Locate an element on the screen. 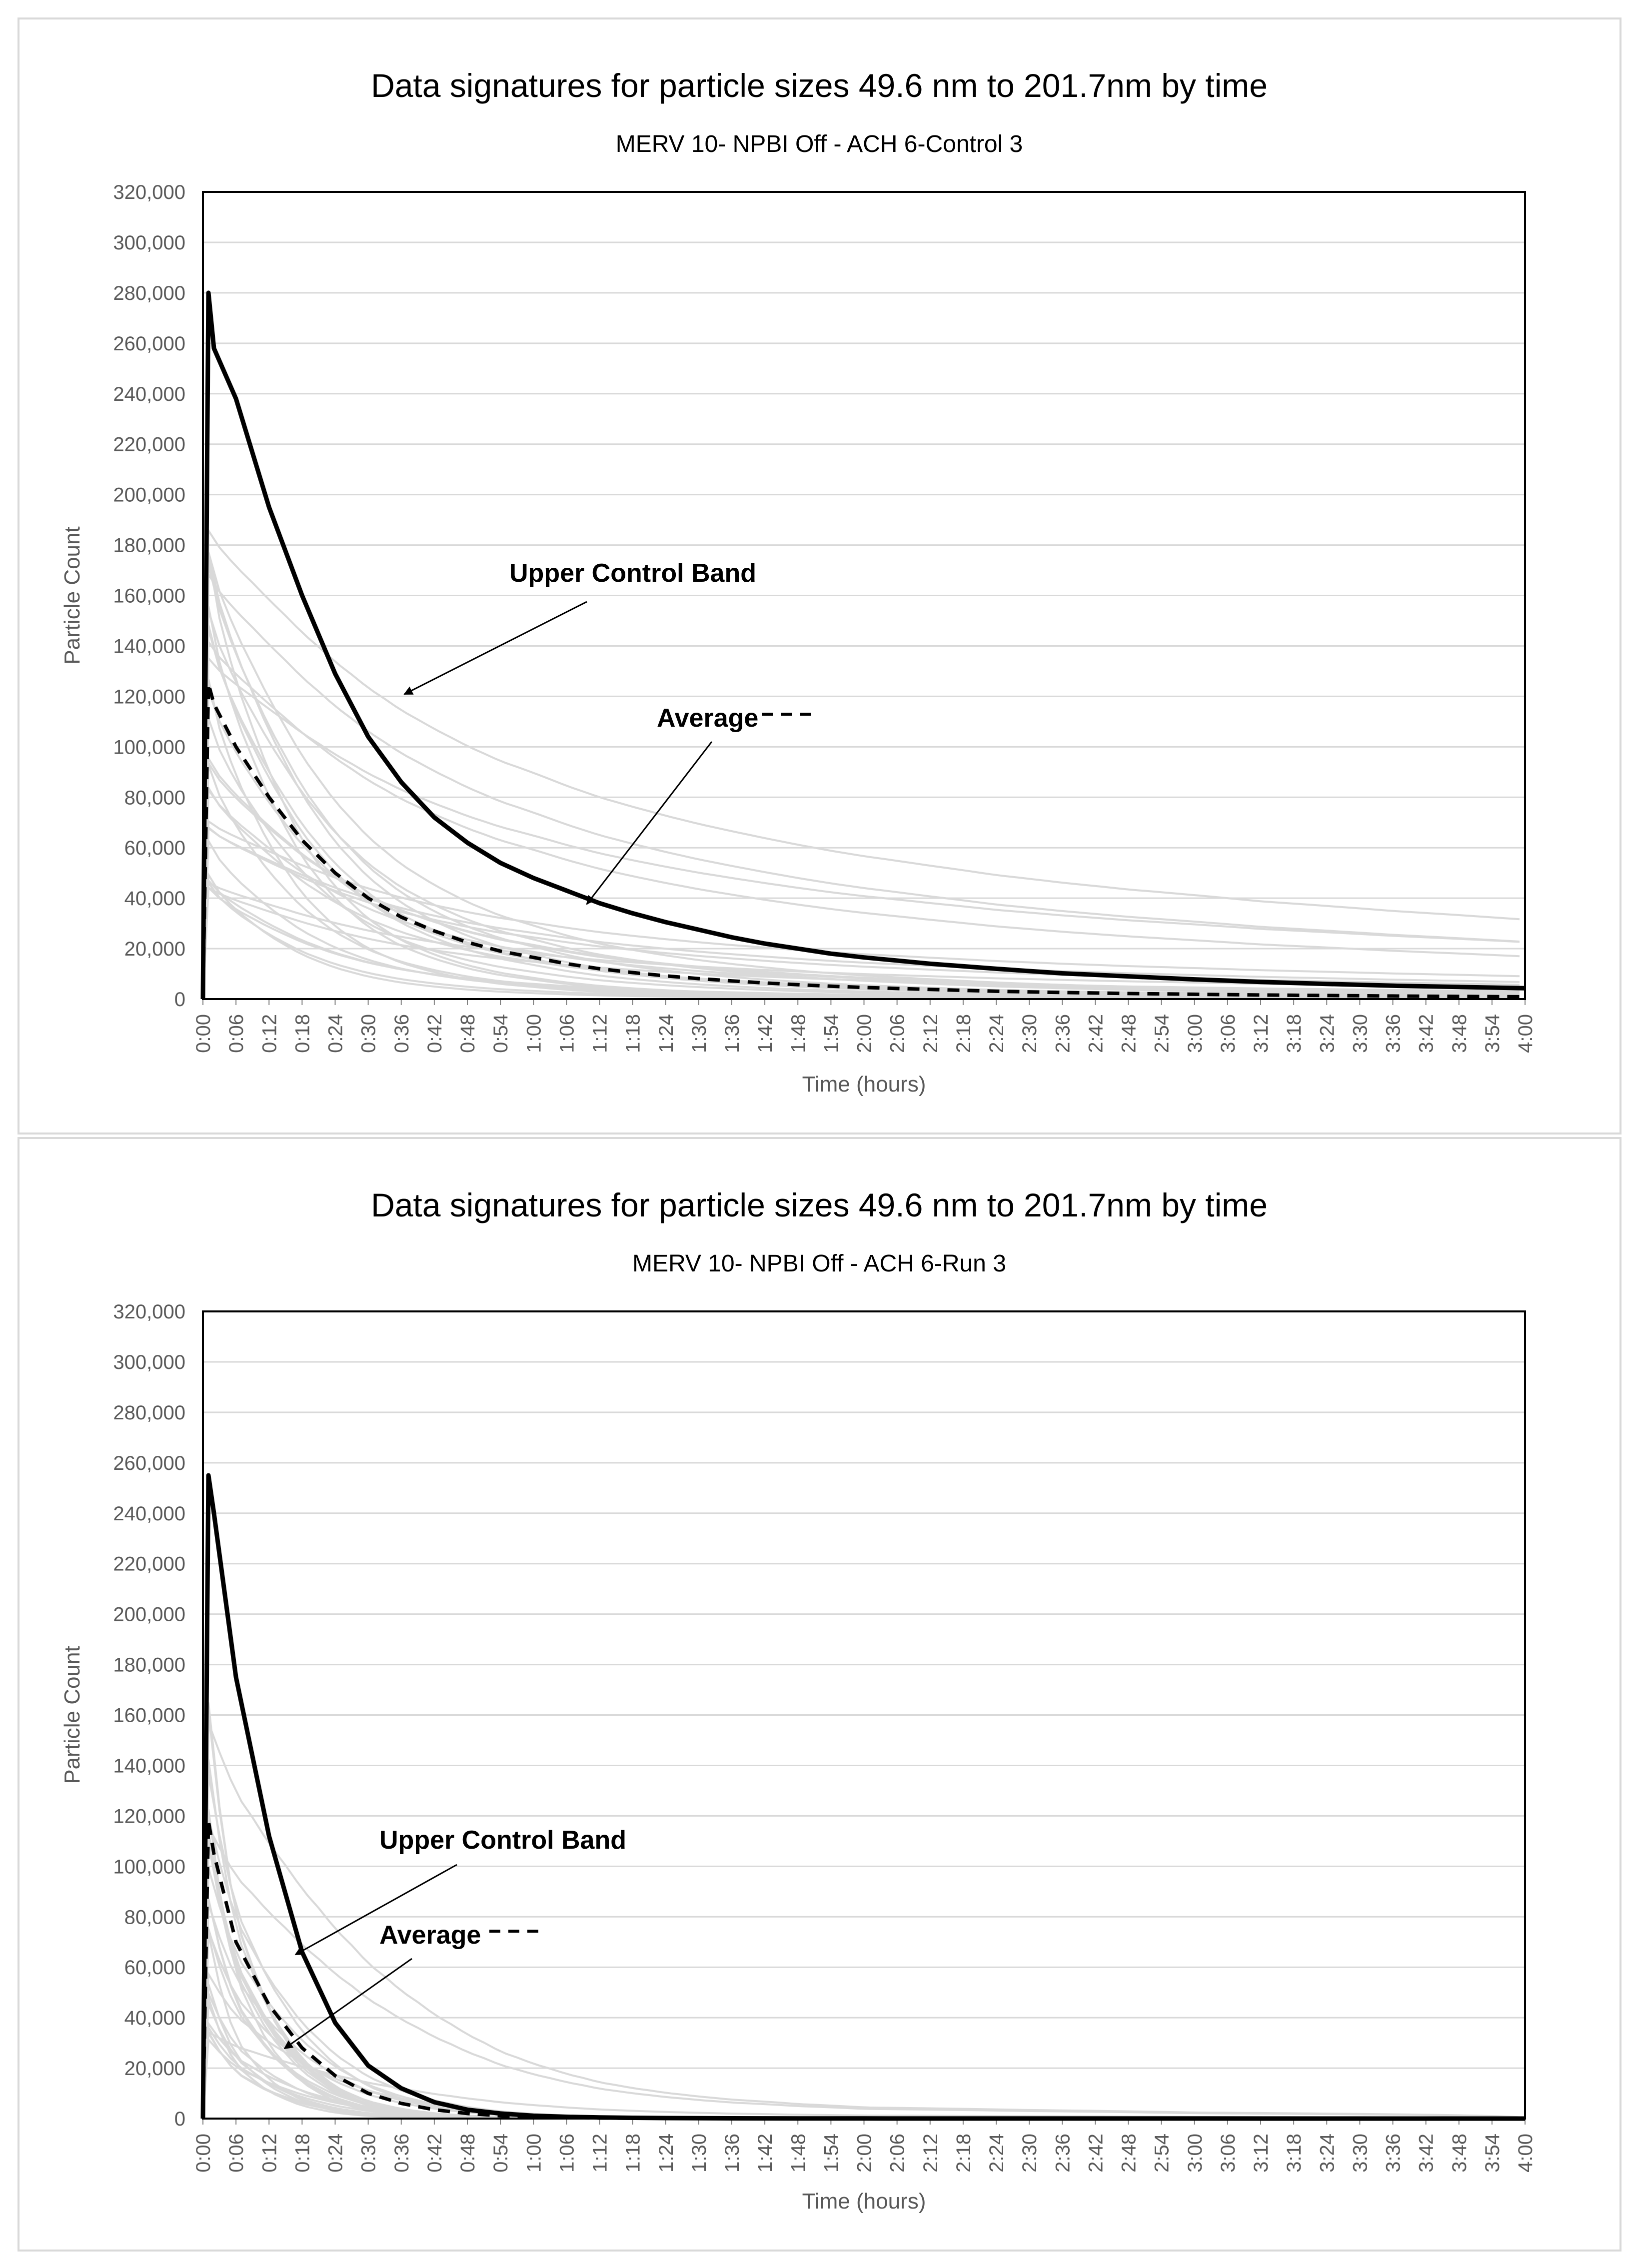  x-tick-label: 2:00 is located at coordinates (865, 1034).